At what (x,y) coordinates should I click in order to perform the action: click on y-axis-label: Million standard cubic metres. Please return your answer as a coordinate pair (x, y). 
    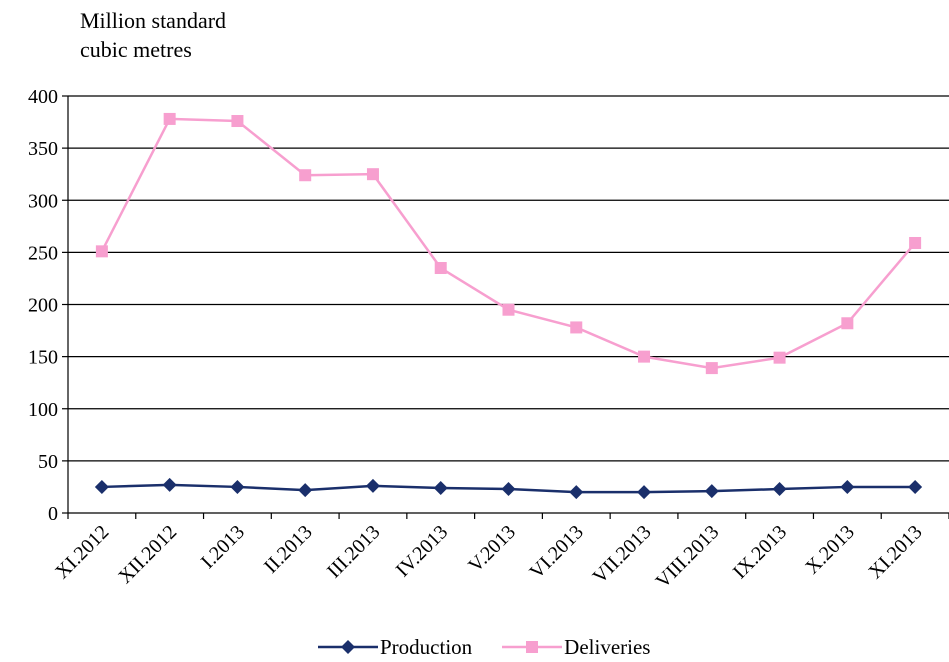
    Looking at the image, I should click on (153, 35).